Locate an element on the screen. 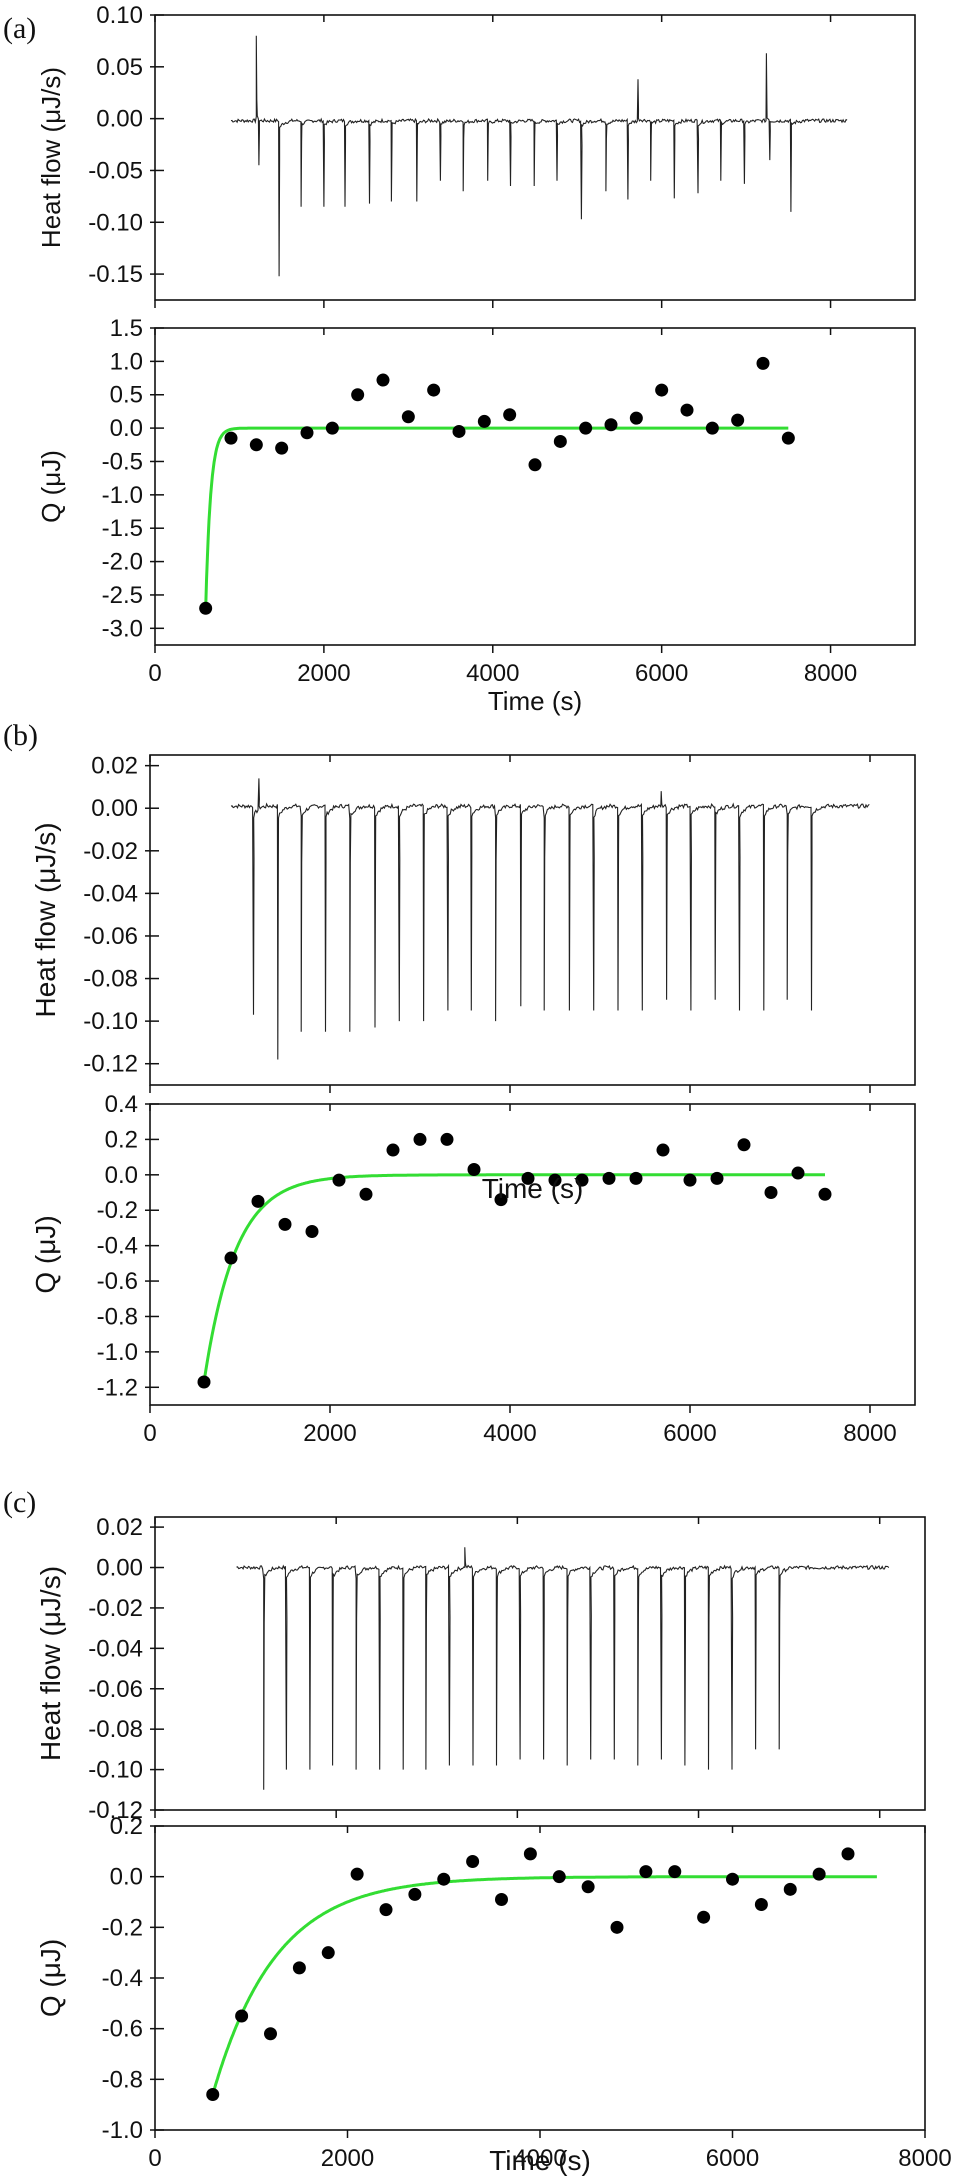 This screenshot has height=2177, width=957. chart-2-ytick-label: 0.5 is located at coordinates (126, 395).